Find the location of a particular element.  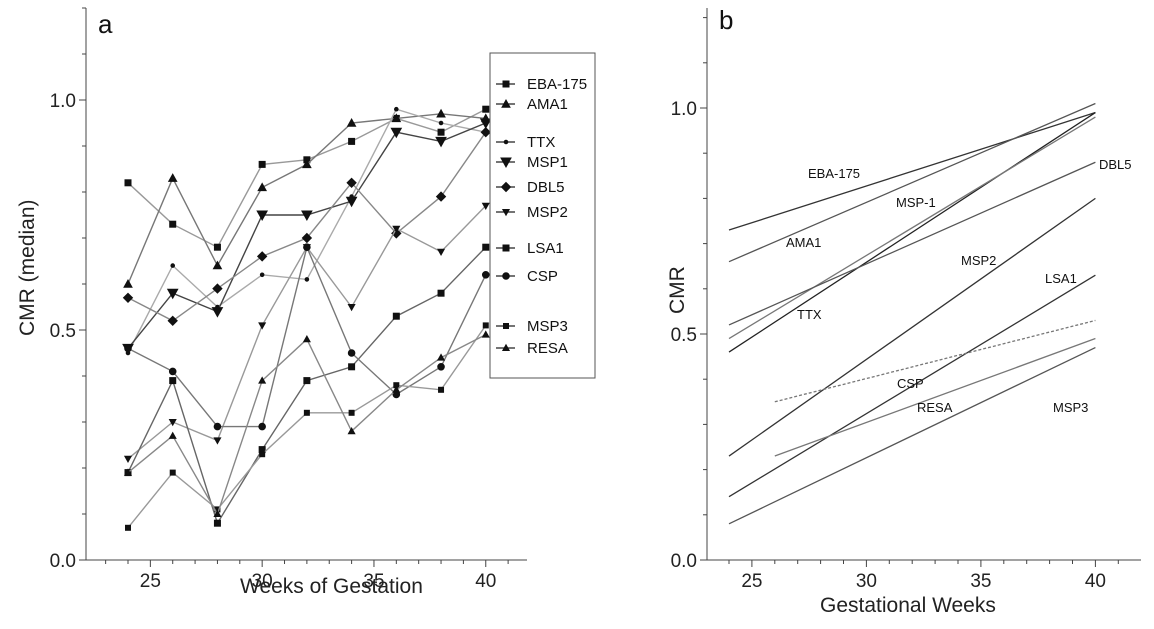

legend-item-msp2: MSP2 is located at coordinates (532, 212).